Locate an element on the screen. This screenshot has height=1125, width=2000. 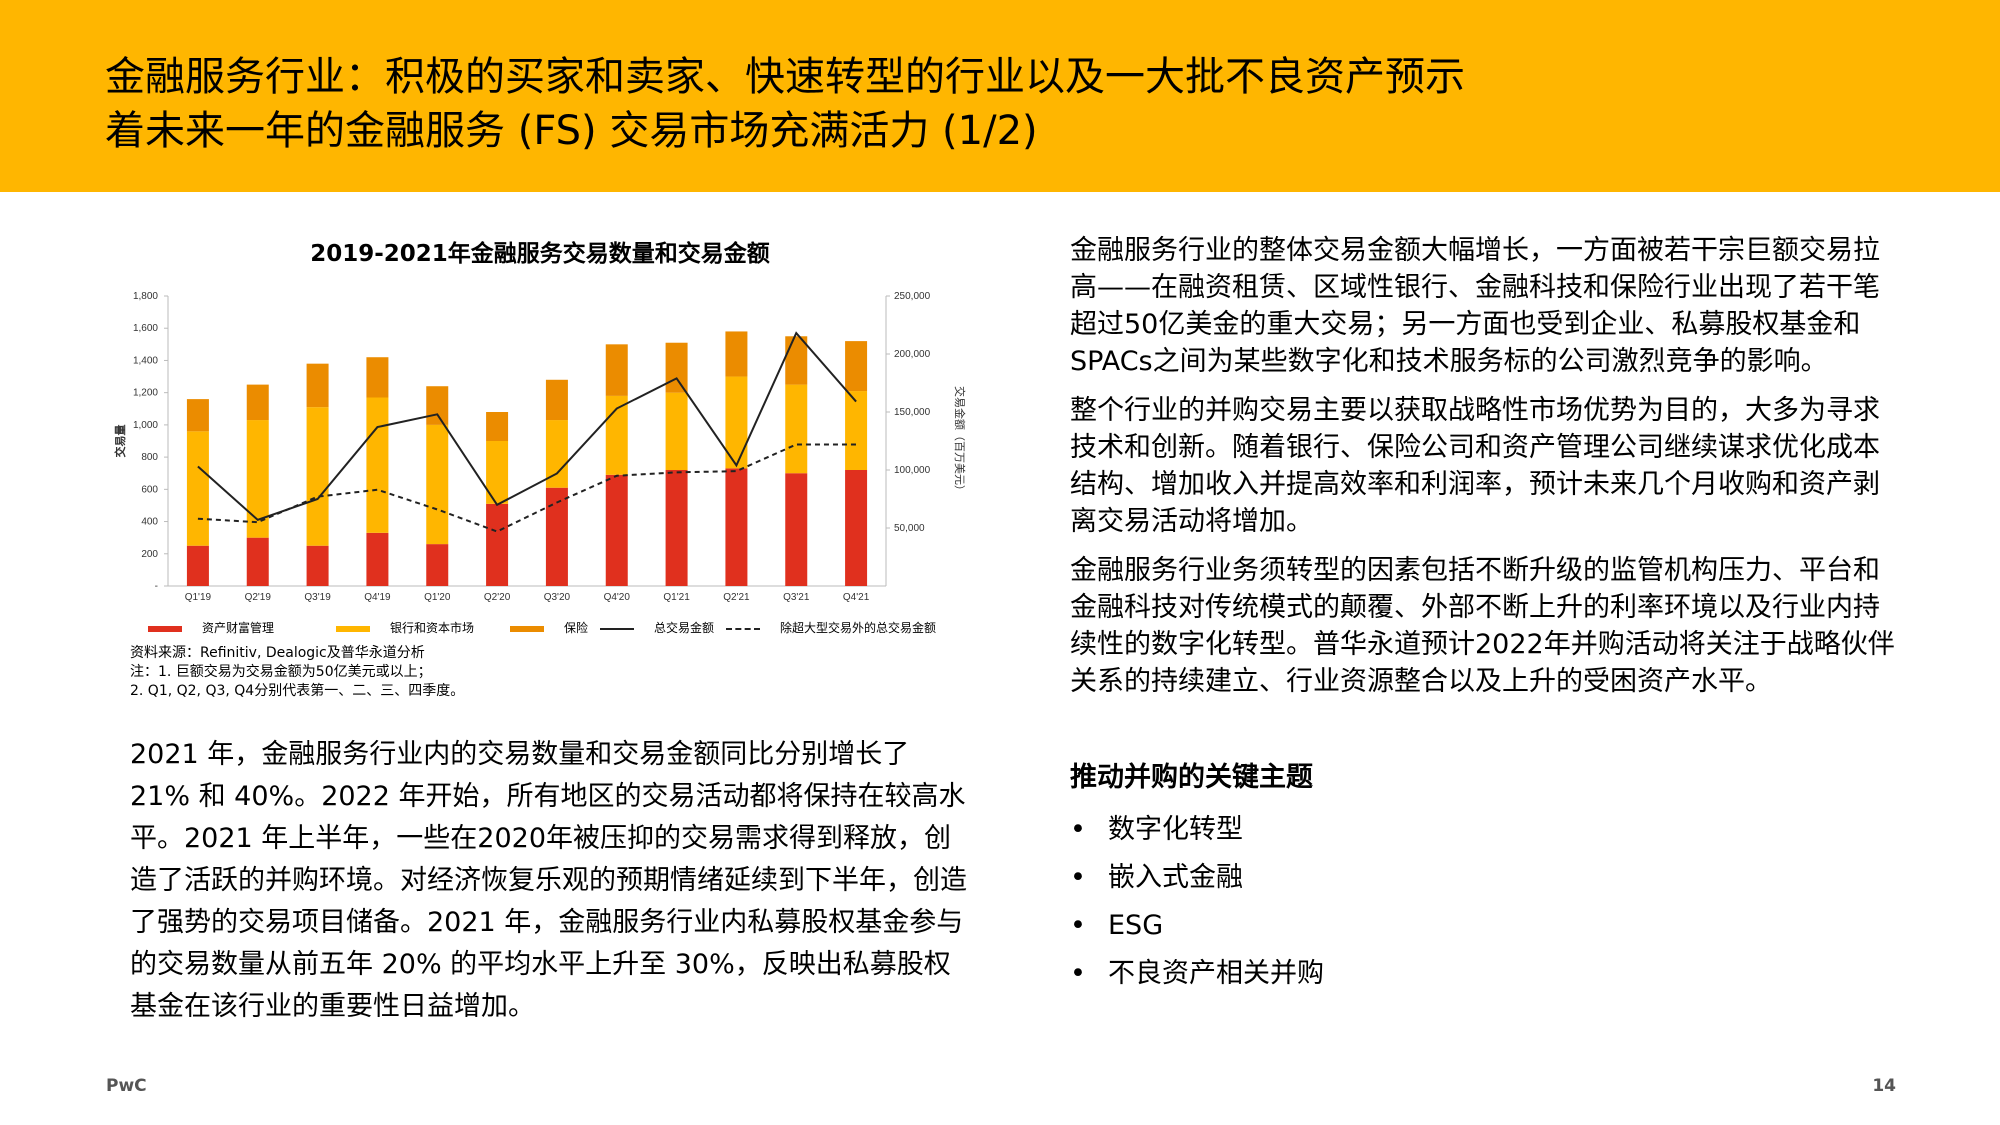
x-tick-label: Q4'19 is located at coordinates (377, 597).